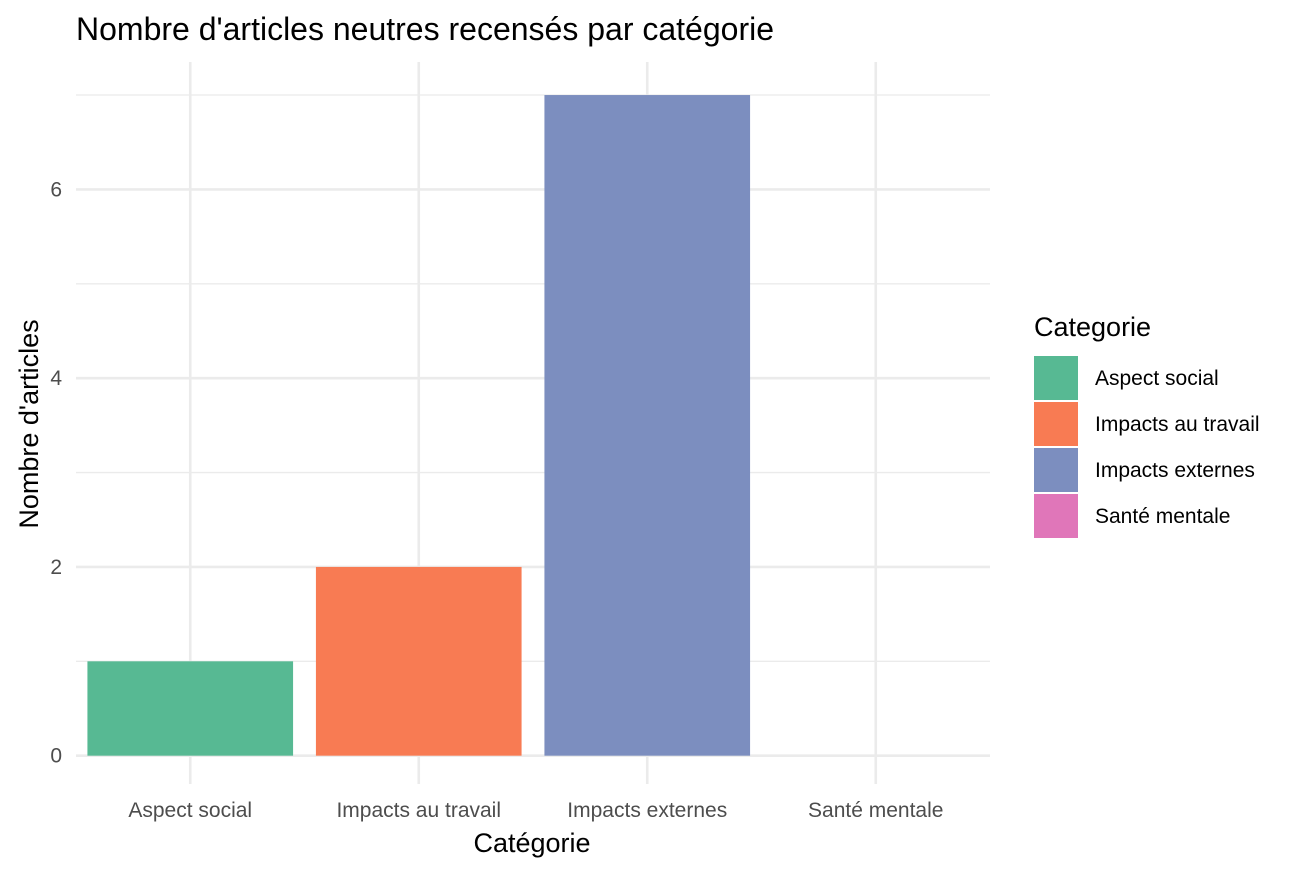 The image size is (1308, 872). I want to click on legend-title: Categorie, so click(1092, 327).